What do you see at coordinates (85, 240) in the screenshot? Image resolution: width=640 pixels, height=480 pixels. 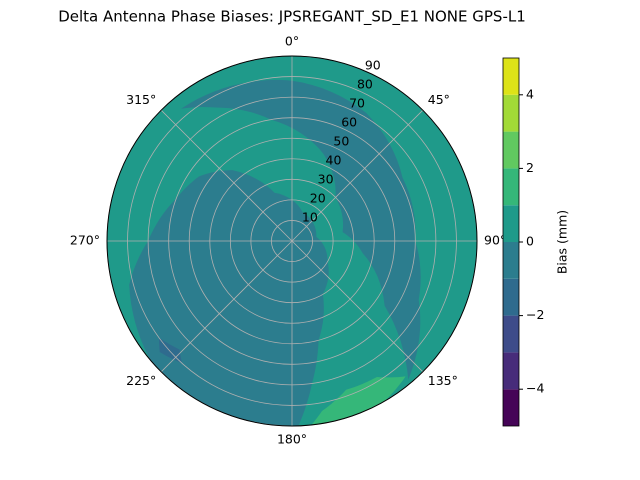 I see `angular-tick-label: 270°` at bounding box center [85, 240].